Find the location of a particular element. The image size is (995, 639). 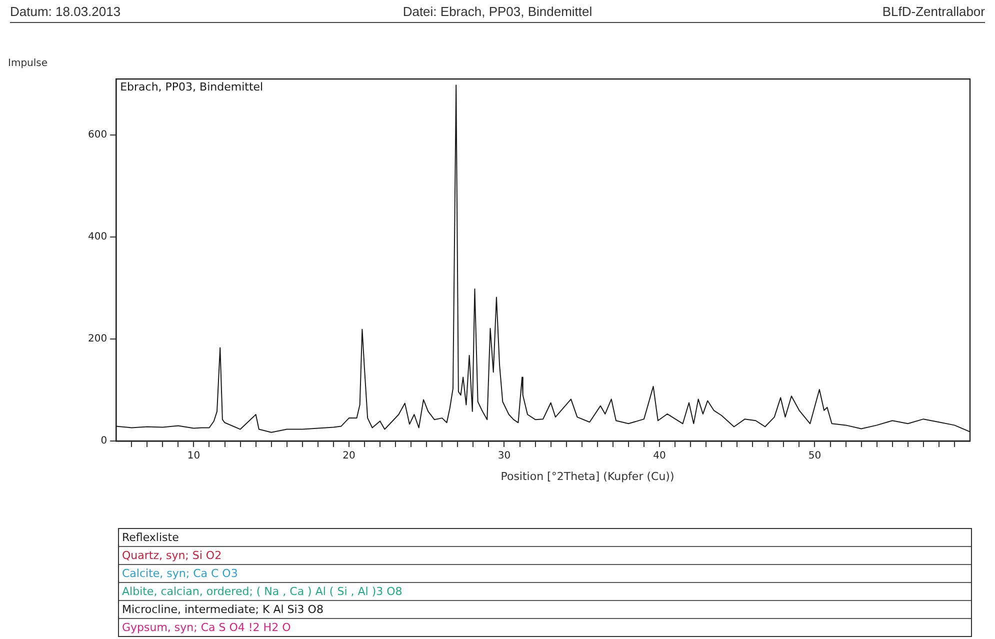

text: Calcite, syn; Ca C O3 is located at coordinates (545, 574).